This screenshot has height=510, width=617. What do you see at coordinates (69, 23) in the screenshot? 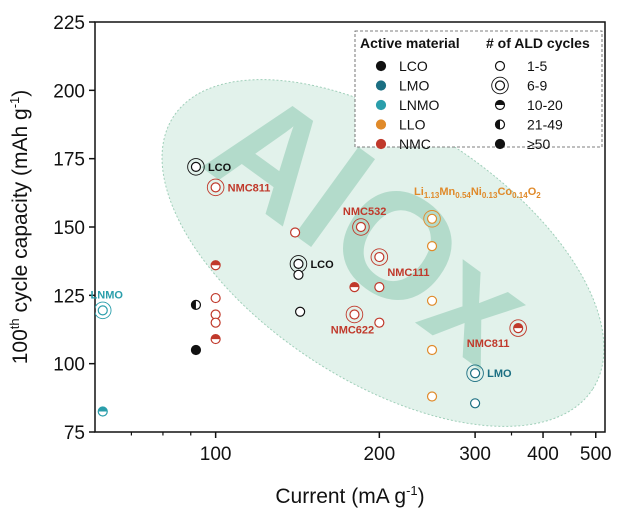
I see `y-tick-label: 225` at bounding box center [69, 23].